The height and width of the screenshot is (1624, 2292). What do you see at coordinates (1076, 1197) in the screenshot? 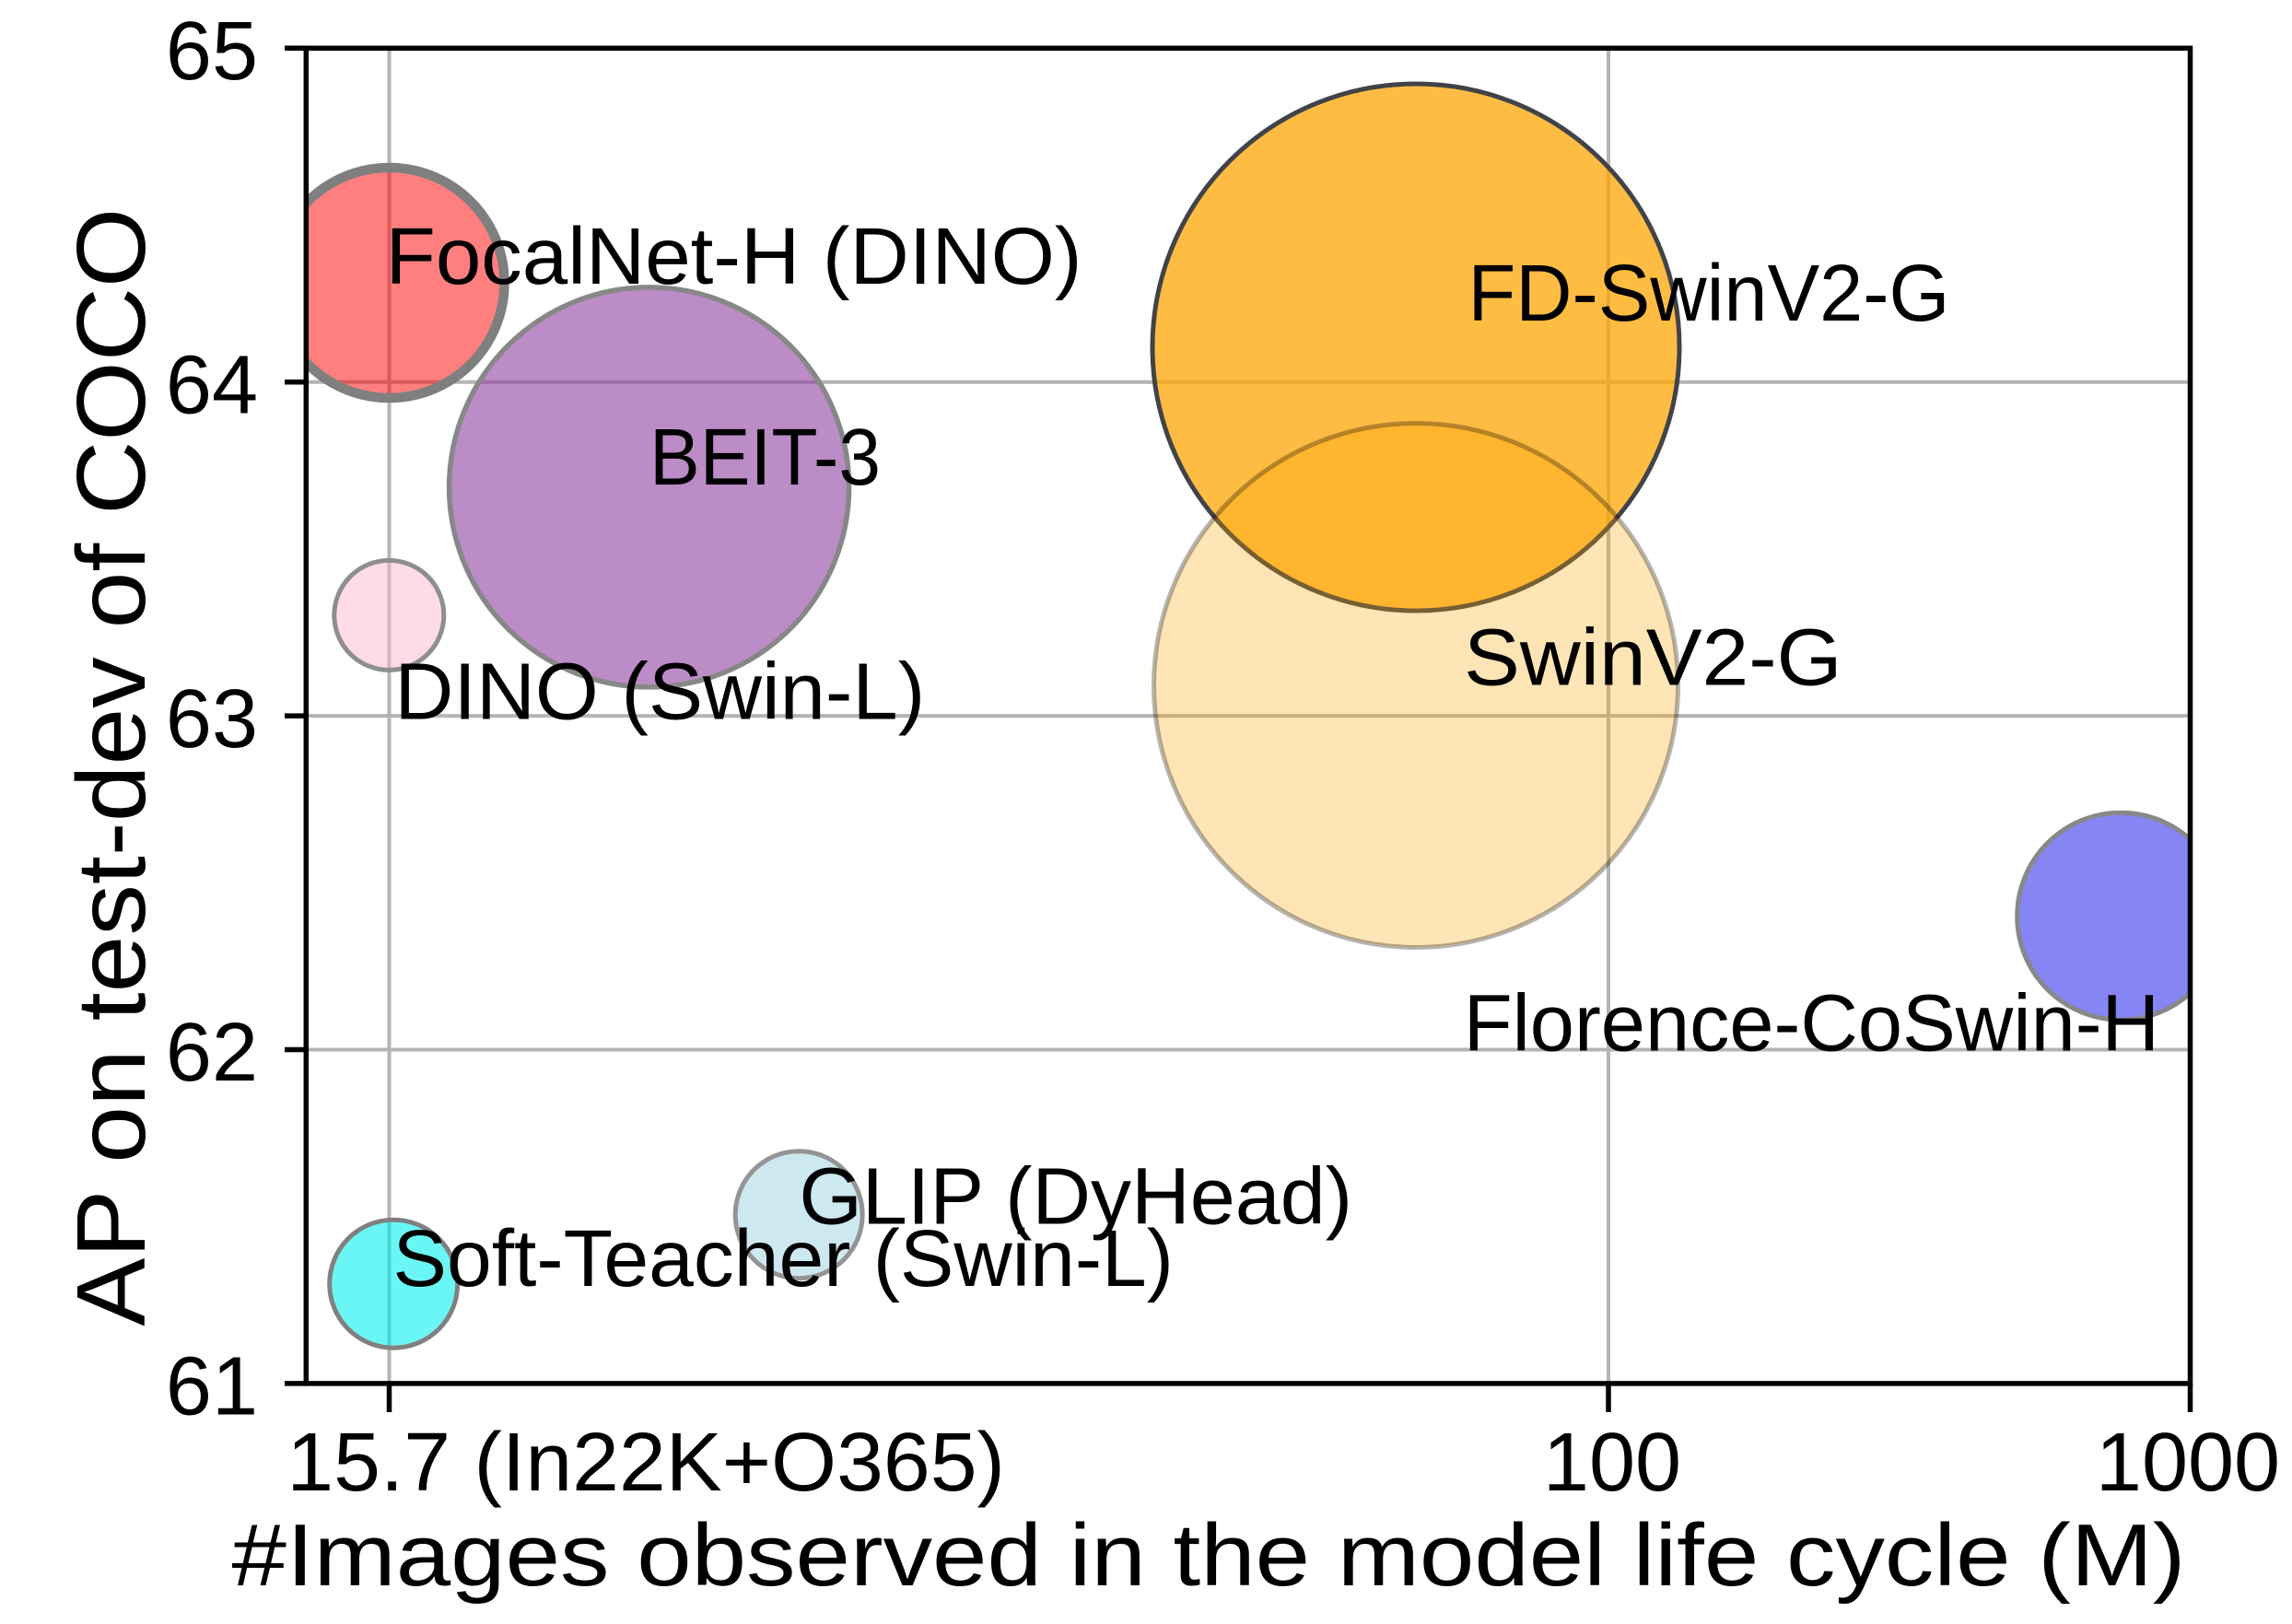
I see `svg-text: GLIP (DyHead)` at bounding box center [1076, 1197].